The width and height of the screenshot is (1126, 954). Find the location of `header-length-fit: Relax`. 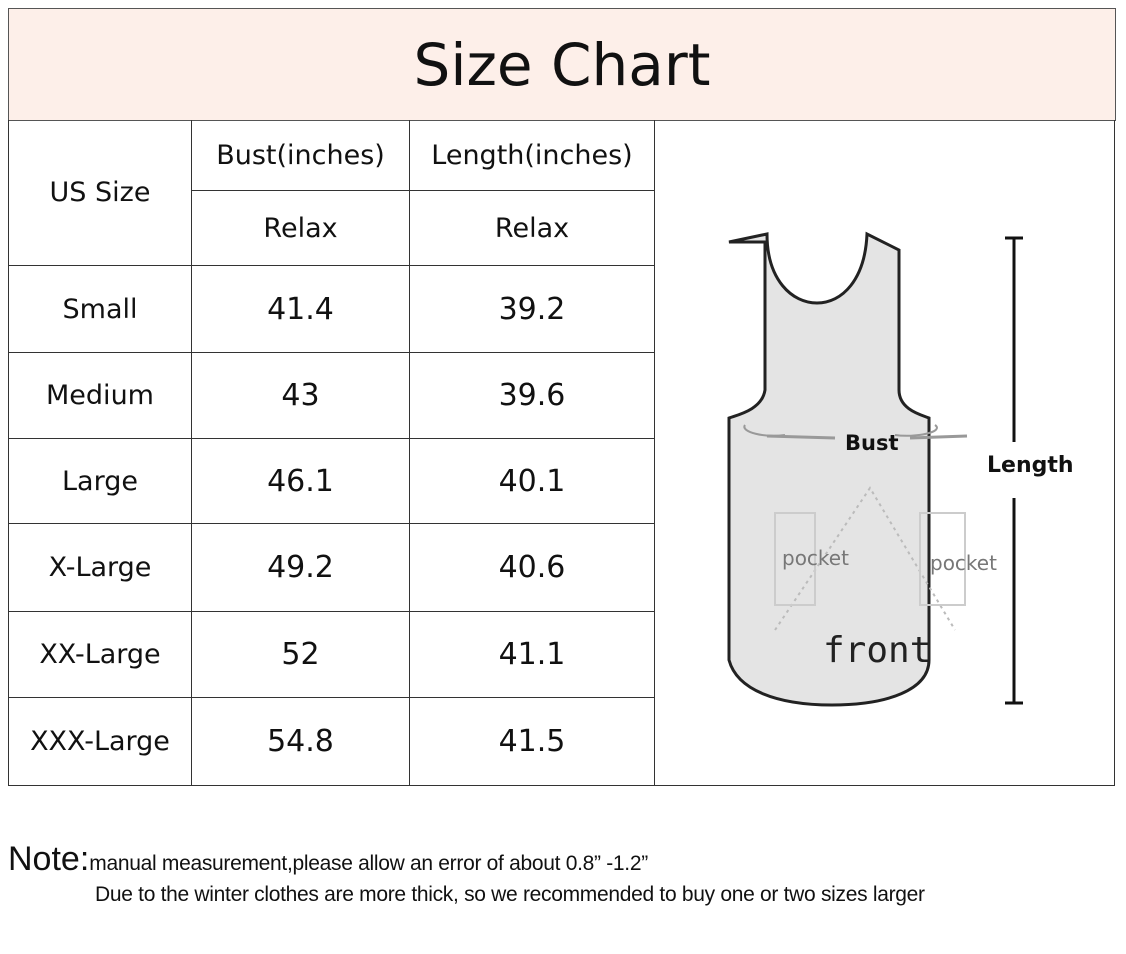

header-length-fit: Relax is located at coordinates (532, 228).